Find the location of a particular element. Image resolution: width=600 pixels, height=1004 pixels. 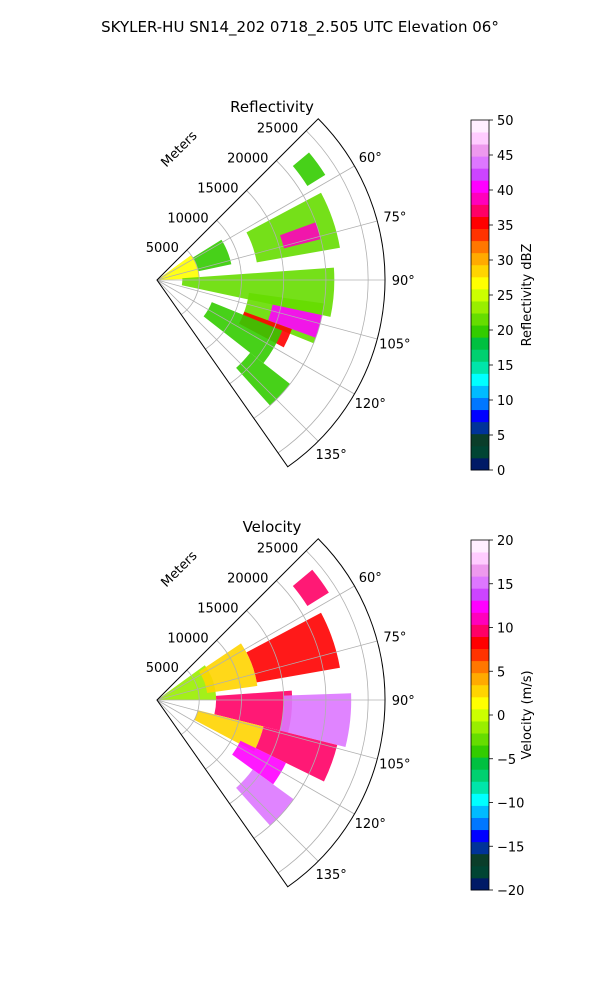

velocity-colorbar-tick-label-2: −10 is located at coordinates (510, 804).